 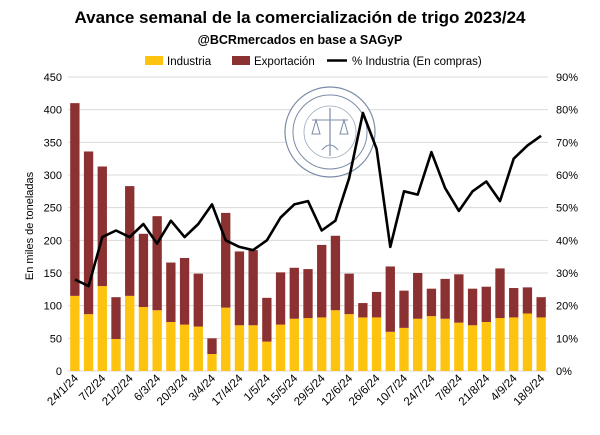 I want to click on y-tick-label: 200, so click(x=53, y=241).